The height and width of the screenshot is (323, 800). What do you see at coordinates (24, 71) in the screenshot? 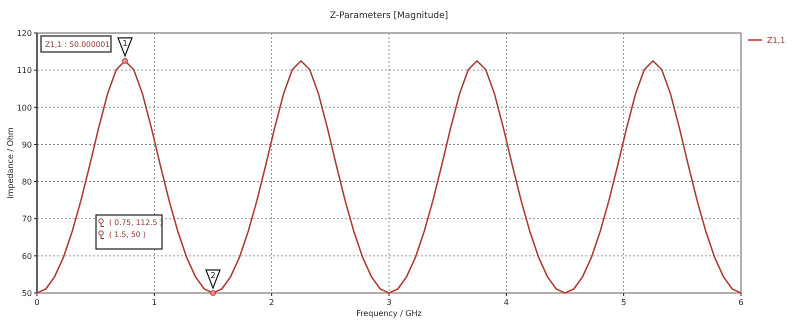
I see `y-tick-label: 110` at bounding box center [24, 71].